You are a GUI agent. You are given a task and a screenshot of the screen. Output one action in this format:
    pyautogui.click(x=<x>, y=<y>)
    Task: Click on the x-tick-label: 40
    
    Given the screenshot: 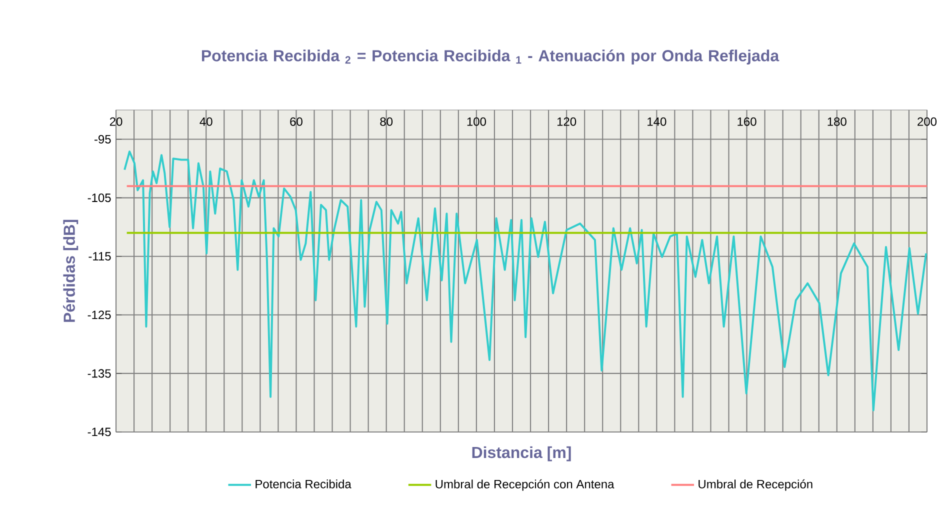 What is the action you would take?
    pyautogui.click(x=206, y=121)
    